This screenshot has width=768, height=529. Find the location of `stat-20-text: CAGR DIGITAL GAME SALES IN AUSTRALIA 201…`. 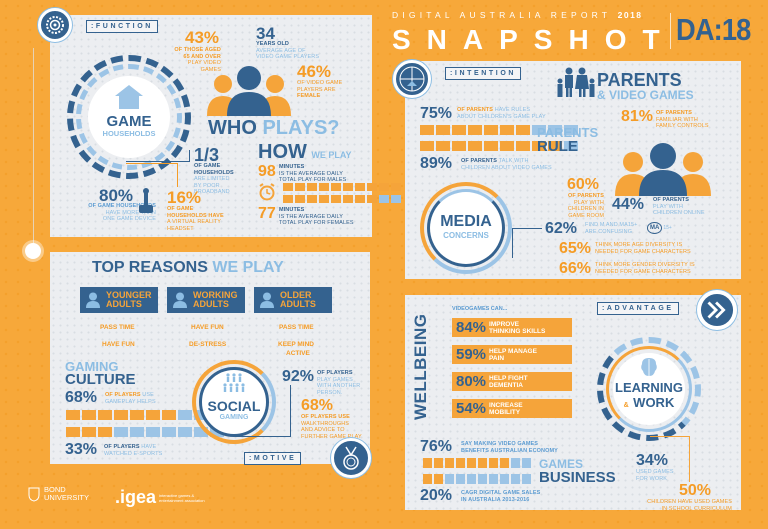

stat-20-text: CAGR DIGITAL GAME SALES IN AUSTRALIA 201… is located at coordinates (500, 496).